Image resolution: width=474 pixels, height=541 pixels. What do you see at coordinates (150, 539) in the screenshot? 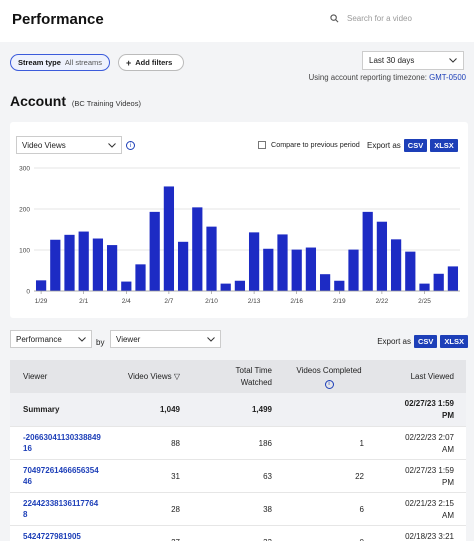
I see `video-views-value: 27` at bounding box center [150, 539].